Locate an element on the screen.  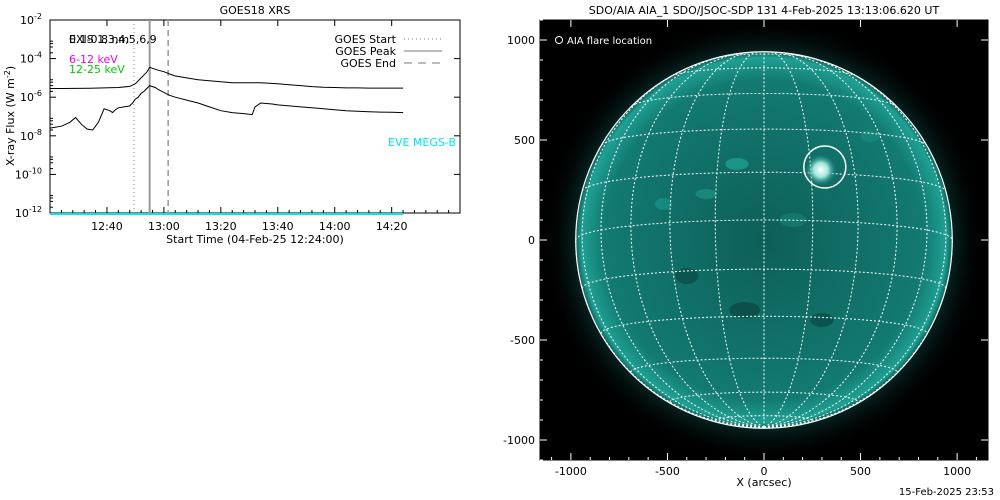
goes-y-tick-exp: -10 is located at coordinates (35, 170).